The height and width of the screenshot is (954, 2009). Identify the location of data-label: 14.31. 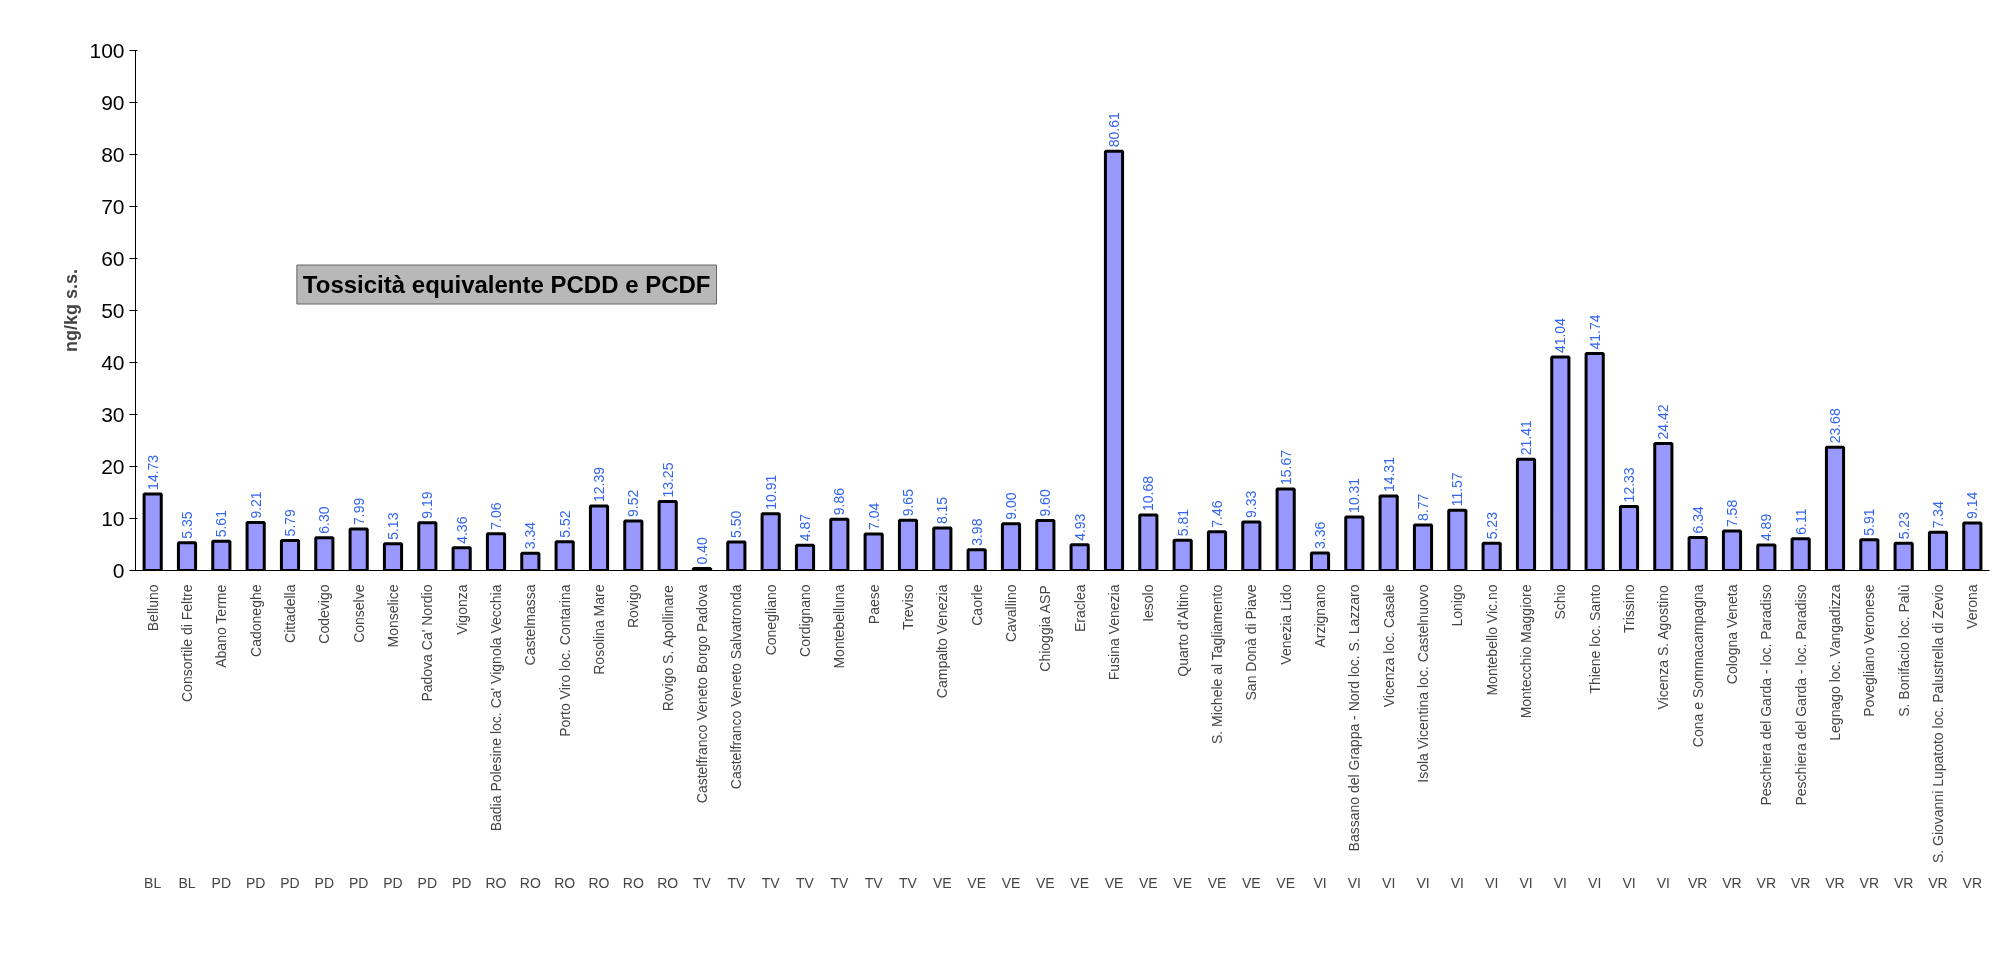
(1388, 474).